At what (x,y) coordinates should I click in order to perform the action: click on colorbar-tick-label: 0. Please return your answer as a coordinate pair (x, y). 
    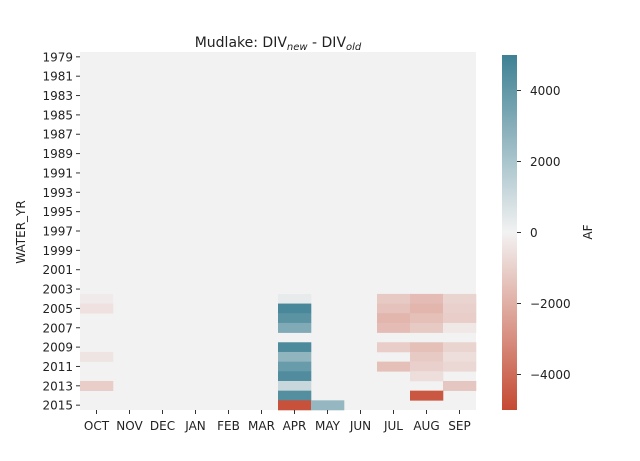
    Looking at the image, I should click on (534, 233).